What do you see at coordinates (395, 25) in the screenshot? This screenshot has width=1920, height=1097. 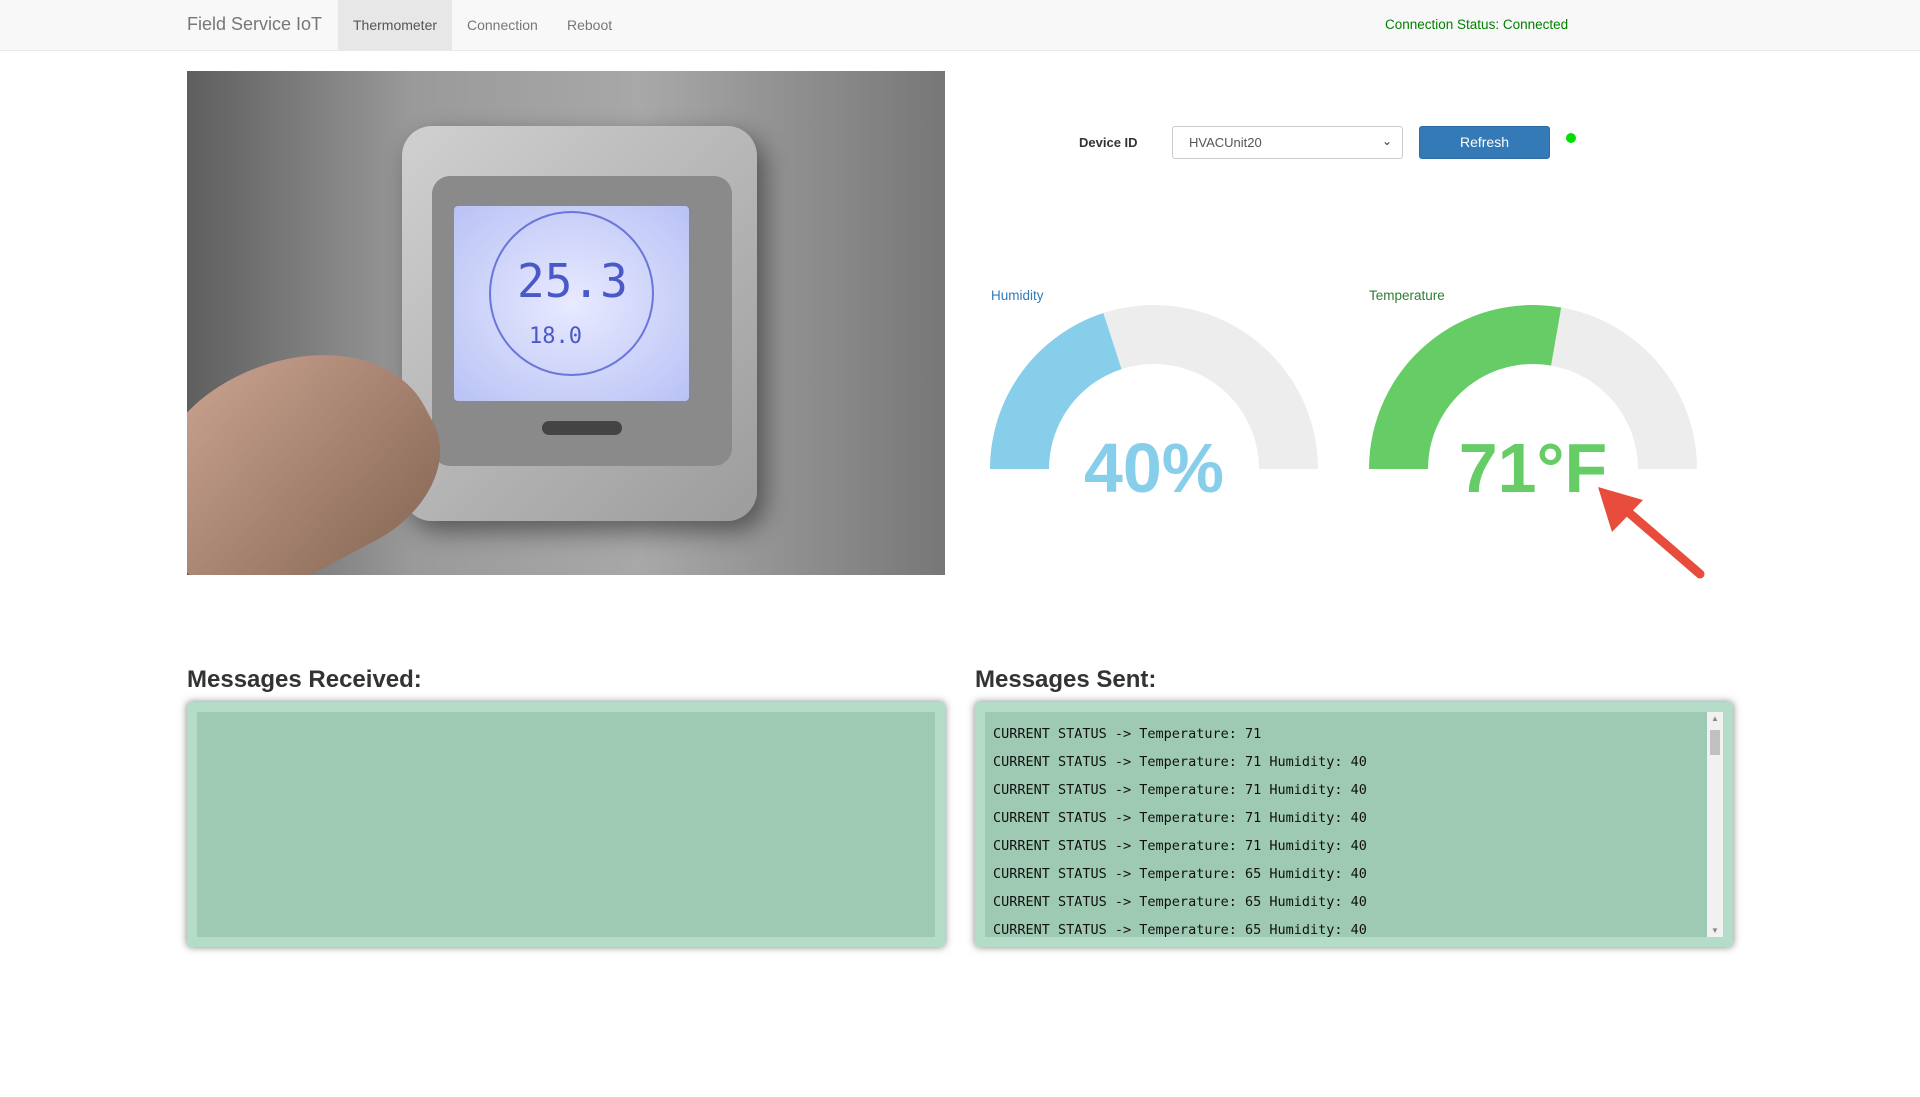 I see `tab-thermometer: Thermometer` at bounding box center [395, 25].